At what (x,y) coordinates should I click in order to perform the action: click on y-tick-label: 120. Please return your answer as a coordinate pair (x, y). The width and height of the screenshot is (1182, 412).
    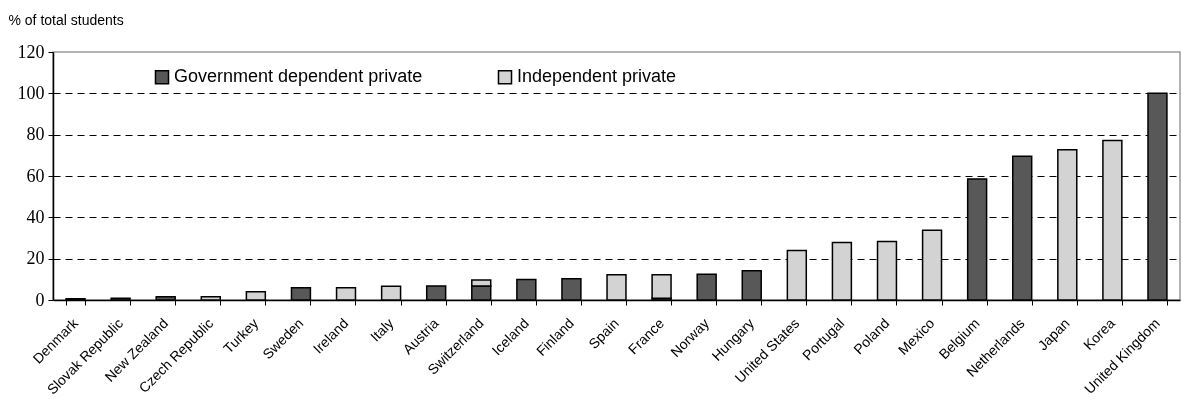
    Looking at the image, I should click on (31, 51).